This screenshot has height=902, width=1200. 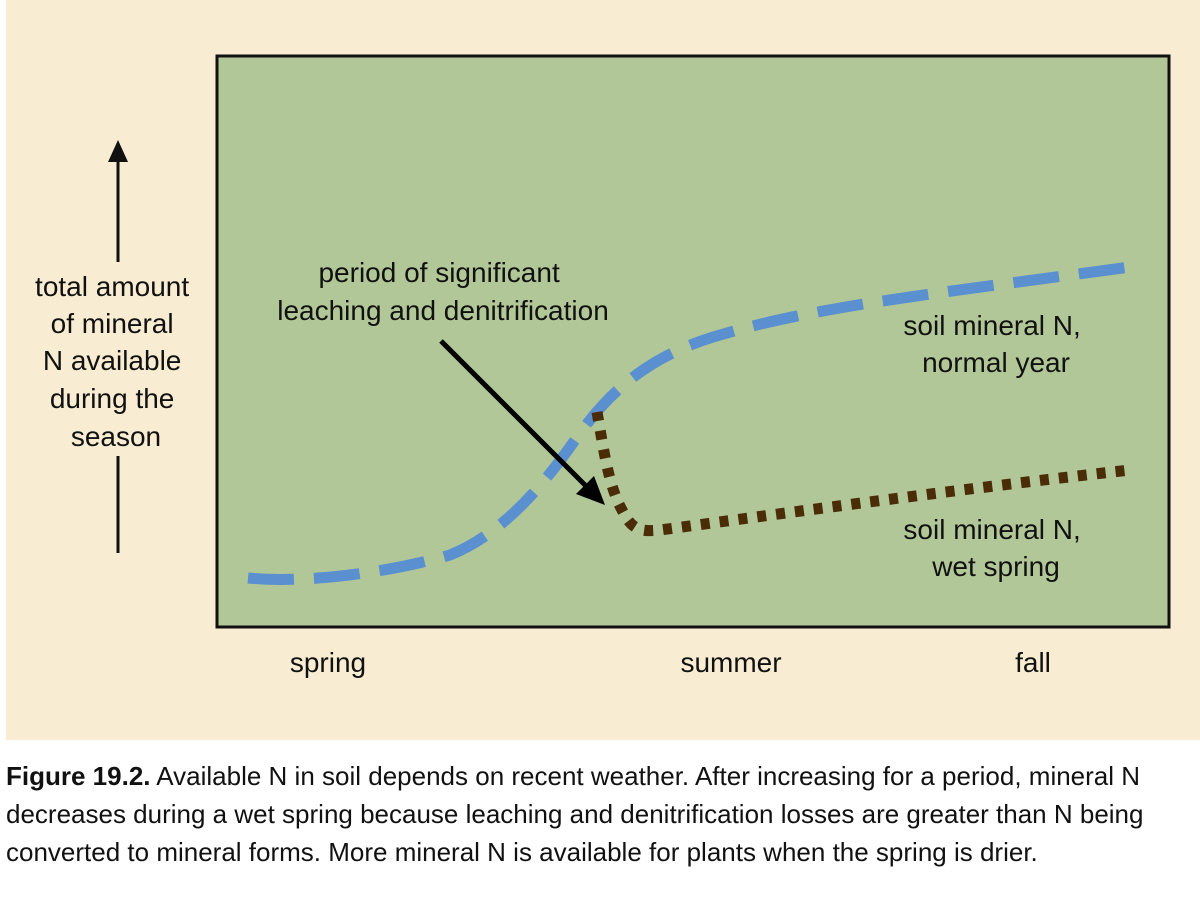 What do you see at coordinates (438, 272) in the screenshot?
I see `annotation-line: period of significant` at bounding box center [438, 272].